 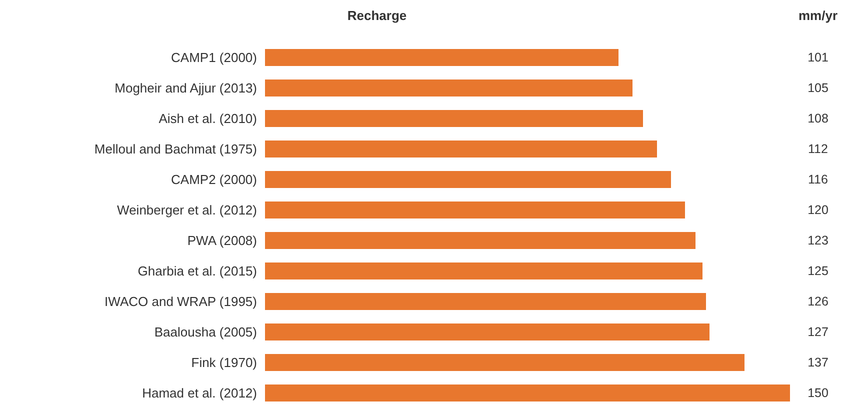 What do you see at coordinates (199, 392) in the screenshot?
I see `y-tick-label: Hamad et al. (2012)` at bounding box center [199, 392].